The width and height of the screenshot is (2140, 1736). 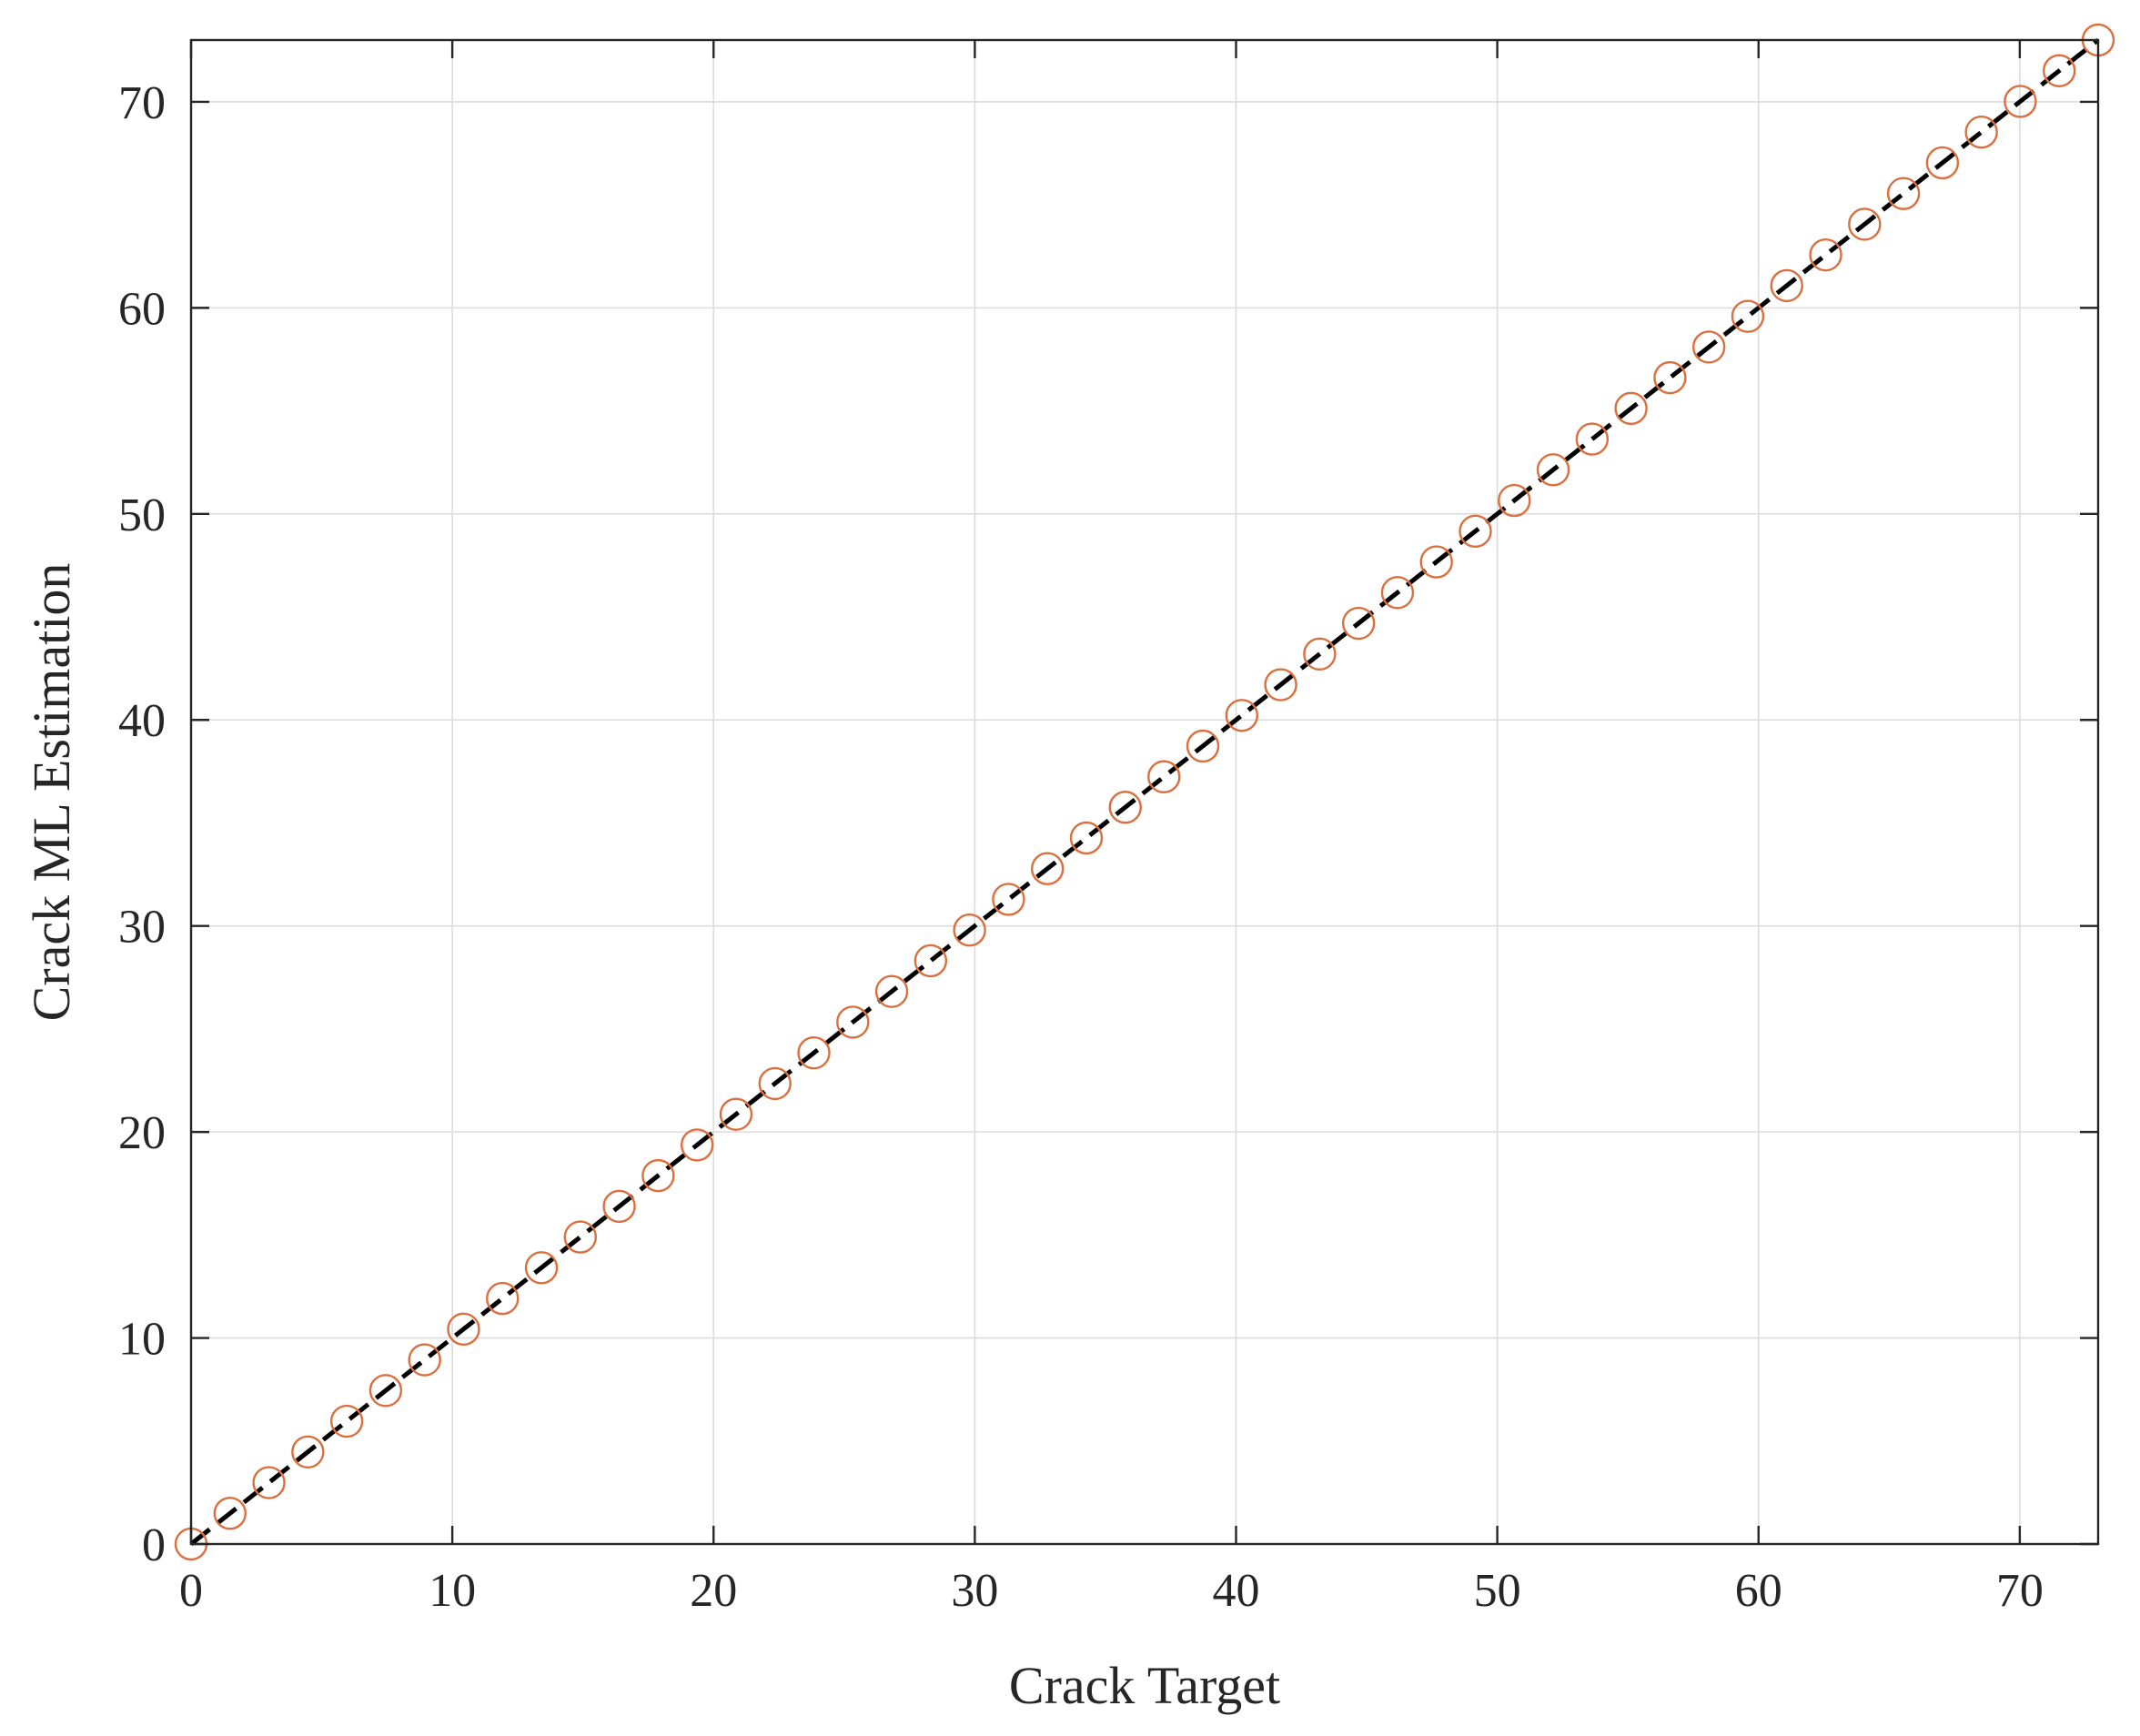 I want to click on y-tick-label: 30, so click(x=142, y=928).